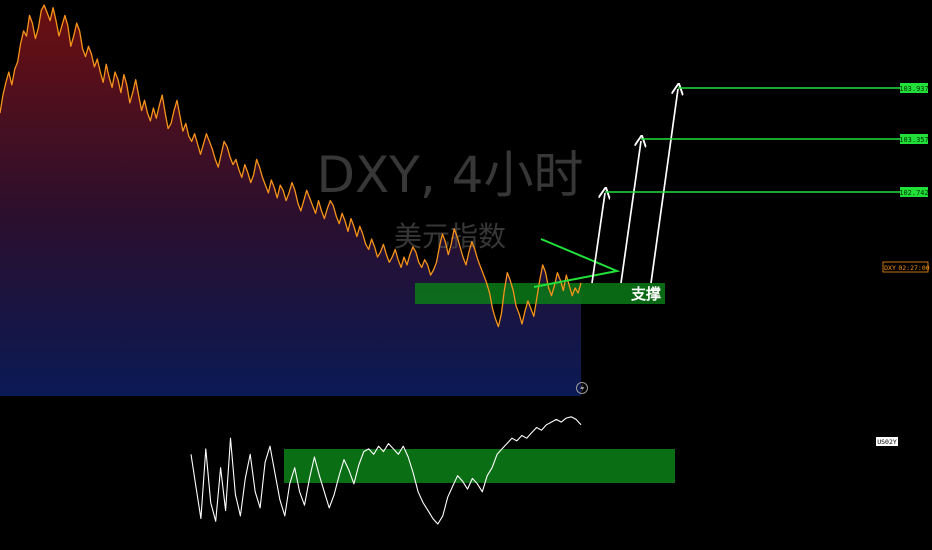  I want to click on lightning-icon, so click(582, 388).